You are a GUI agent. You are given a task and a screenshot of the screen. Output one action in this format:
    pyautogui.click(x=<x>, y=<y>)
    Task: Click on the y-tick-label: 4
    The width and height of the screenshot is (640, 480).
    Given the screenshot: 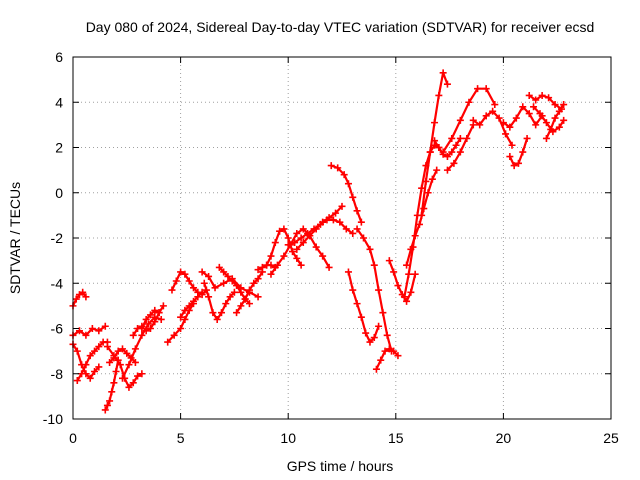 What is the action you would take?
    pyautogui.click(x=59, y=102)
    